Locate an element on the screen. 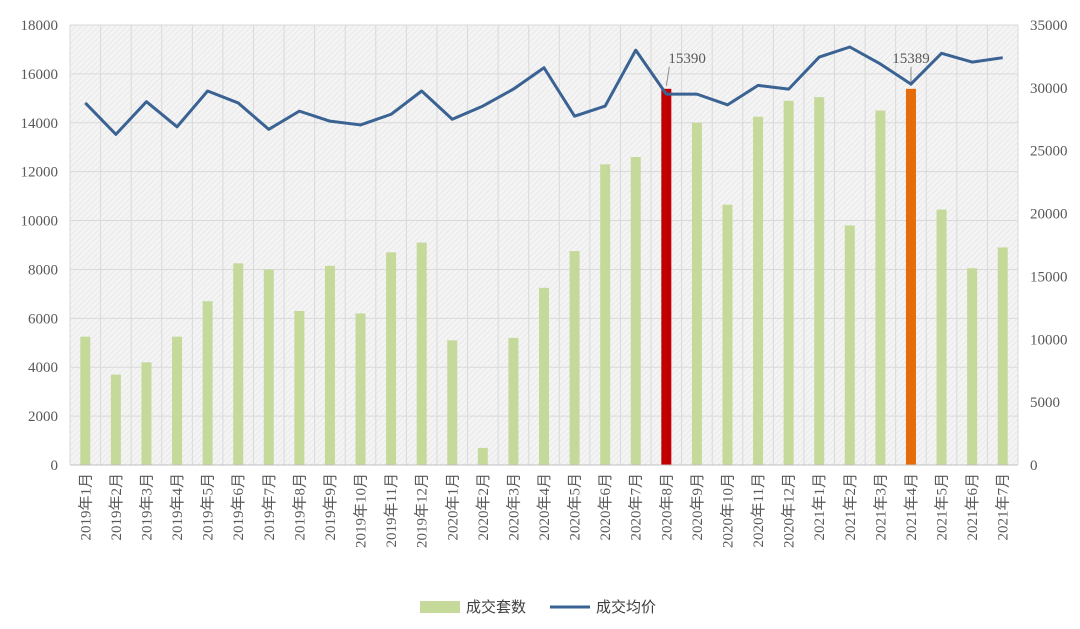 This screenshot has height=629, width=1080. bar-2019年4月 is located at coordinates (177, 400).